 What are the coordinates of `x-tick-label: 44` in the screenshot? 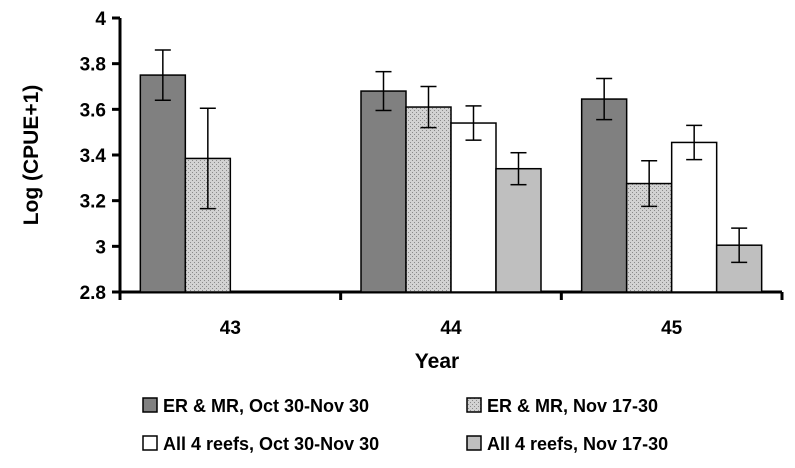 It's located at (451, 328).